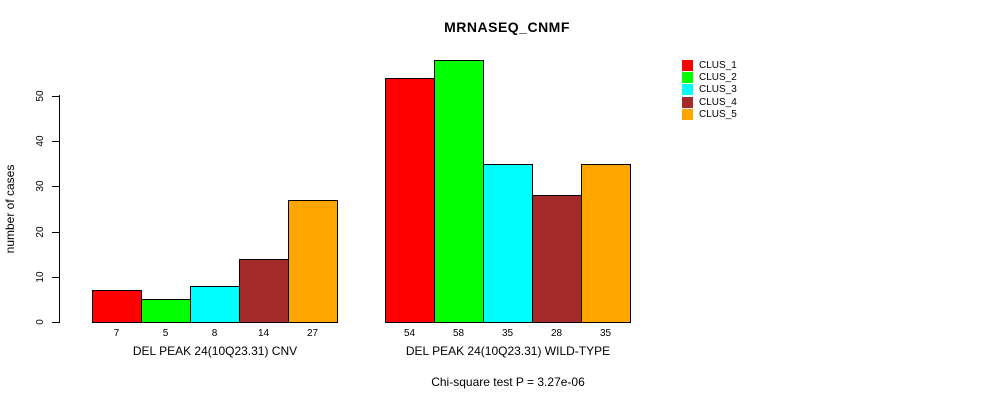 This screenshot has height=400, width=990. What do you see at coordinates (459, 191) in the screenshot?
I see `bar-clus-2-wild-type` at bounding box center [459, 191].